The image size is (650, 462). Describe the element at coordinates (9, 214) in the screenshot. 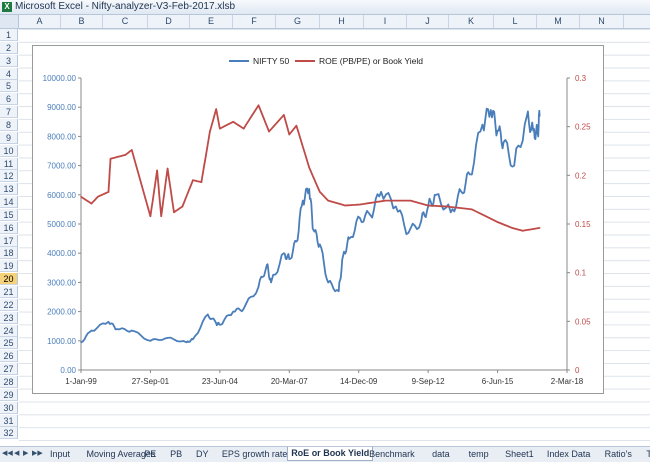

I see `row-header-15: 15` at that location.